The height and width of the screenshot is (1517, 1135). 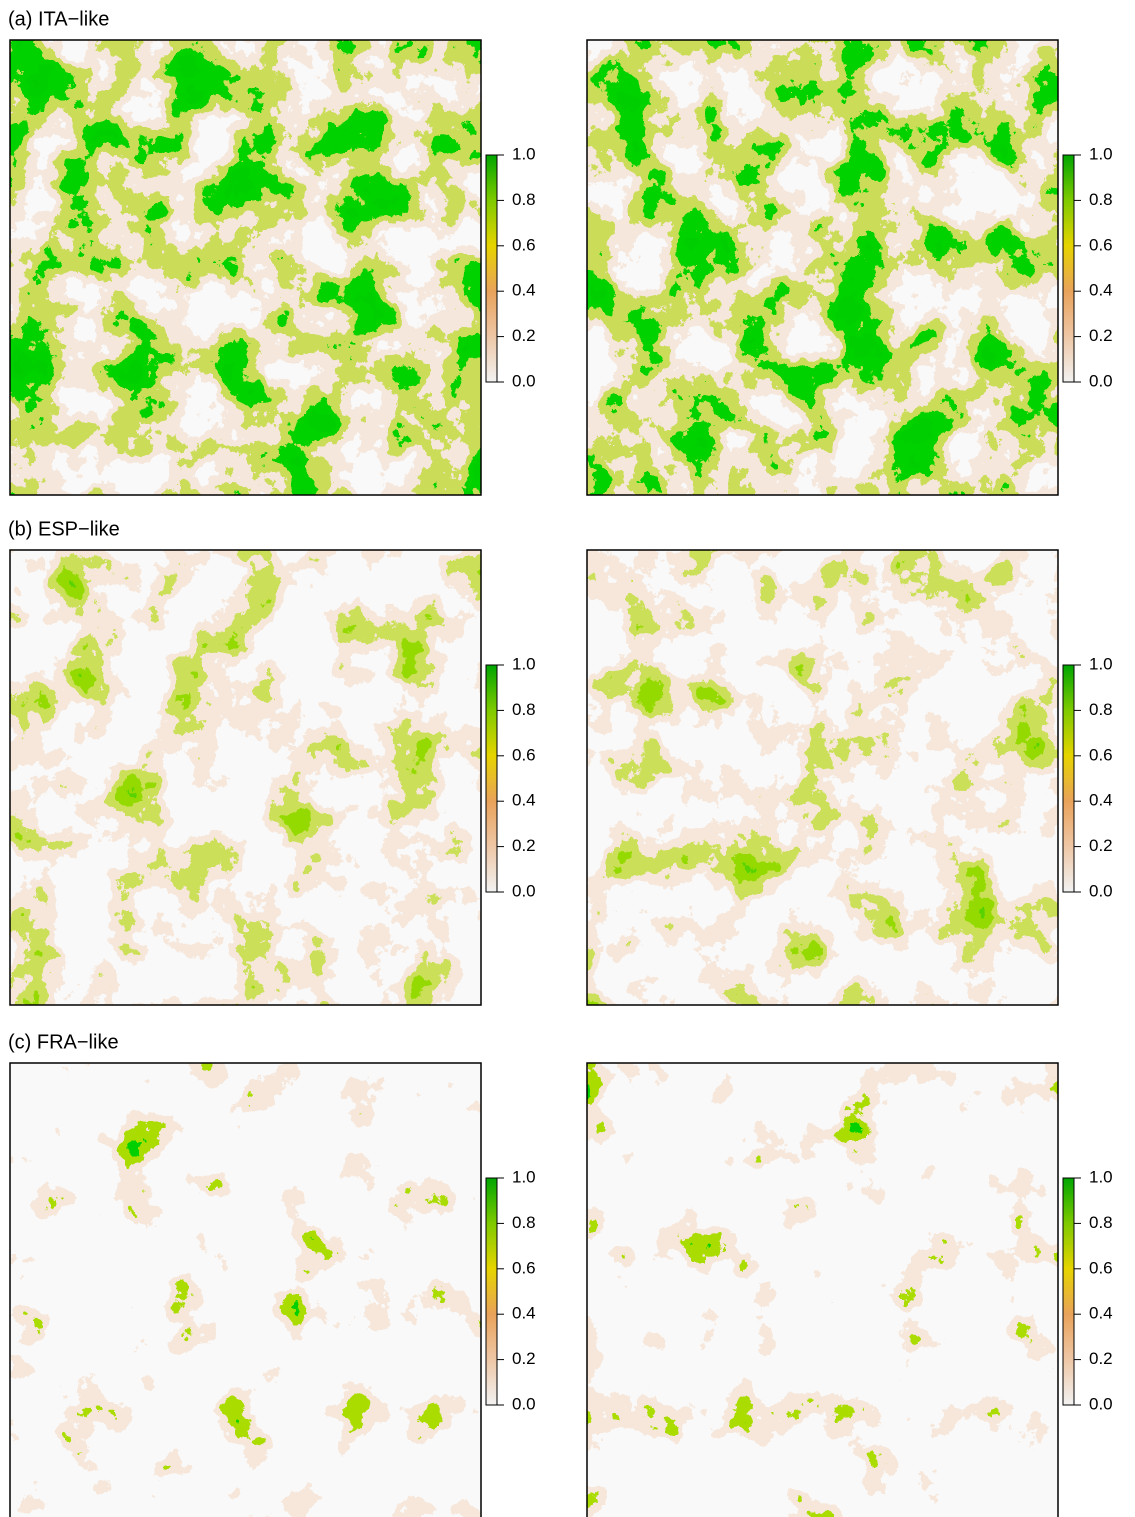 I want to click on panel-title: (a) ITA−like, so click(x=58, y=19).